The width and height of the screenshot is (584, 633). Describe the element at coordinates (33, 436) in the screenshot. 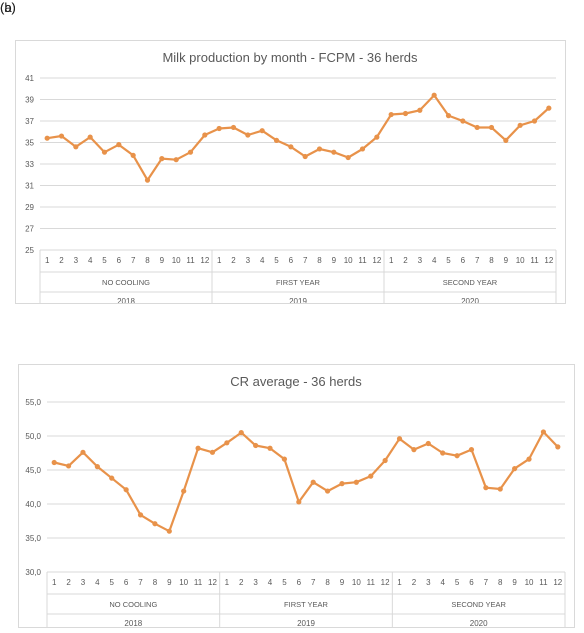

I see `y-tick-label: 50,0` at that location.